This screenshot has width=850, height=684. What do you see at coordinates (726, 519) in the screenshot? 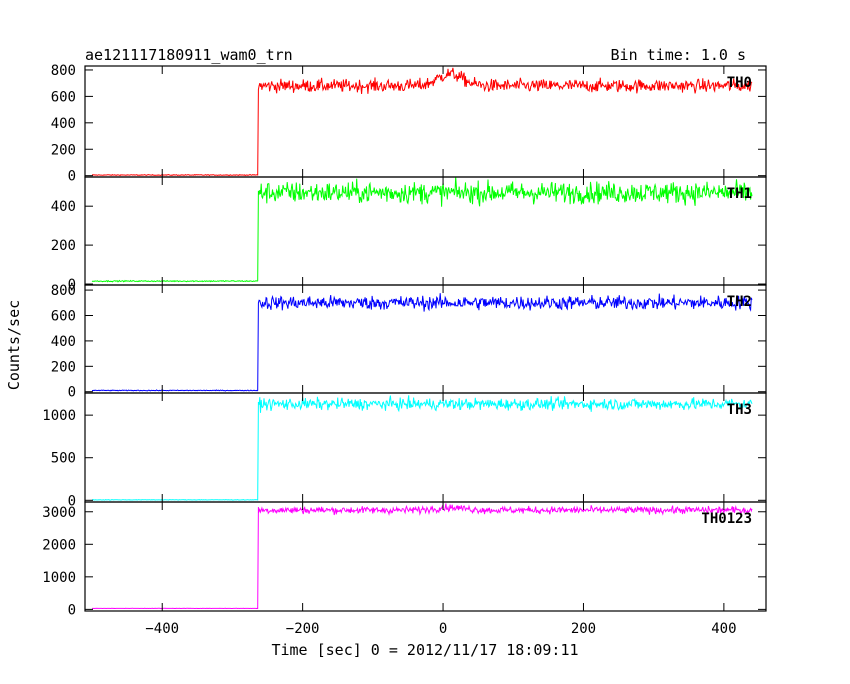
I see `panel-label-th0123: TH0123` at bounding box center [726, 519].